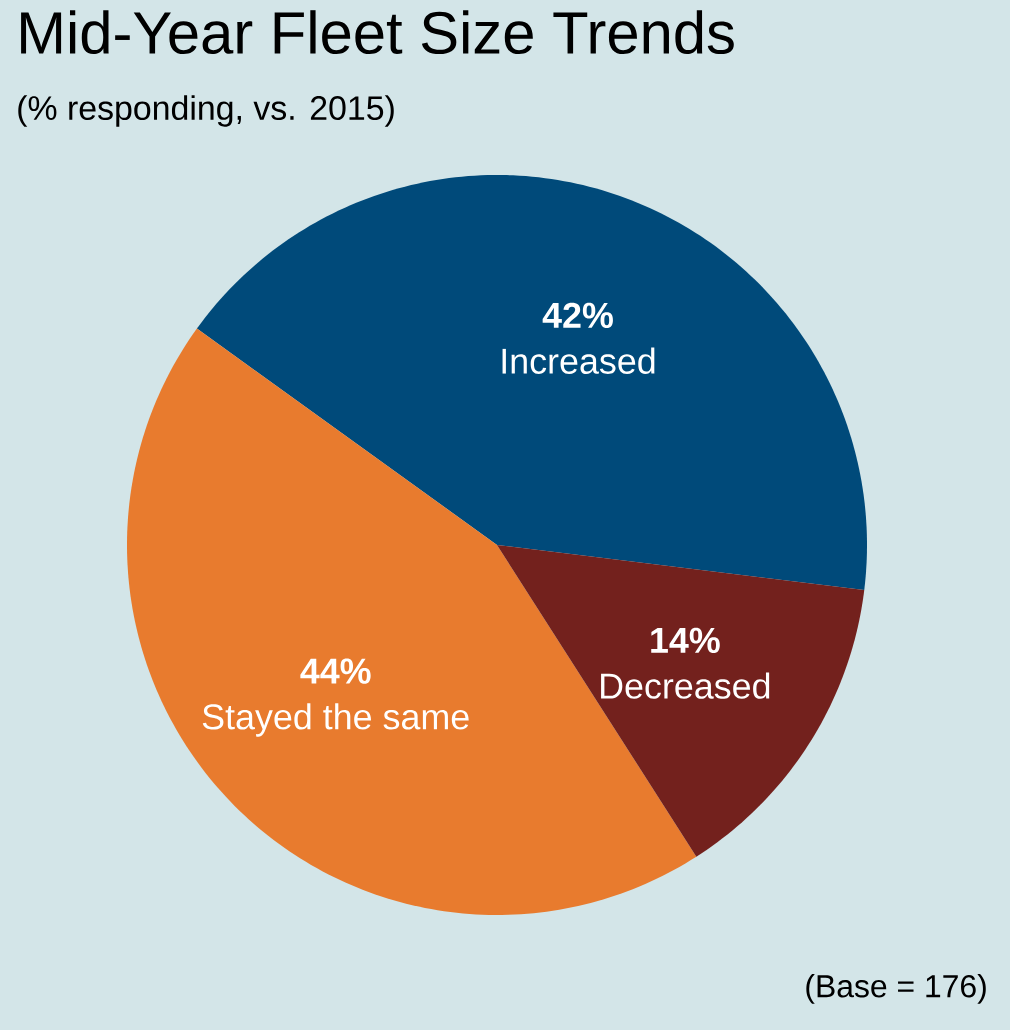 The width and height of the screenshot is (1010, 1030). Describe the element at coordinates (685, 640) in the screenshot. I see `data-label: 14%` at that location.